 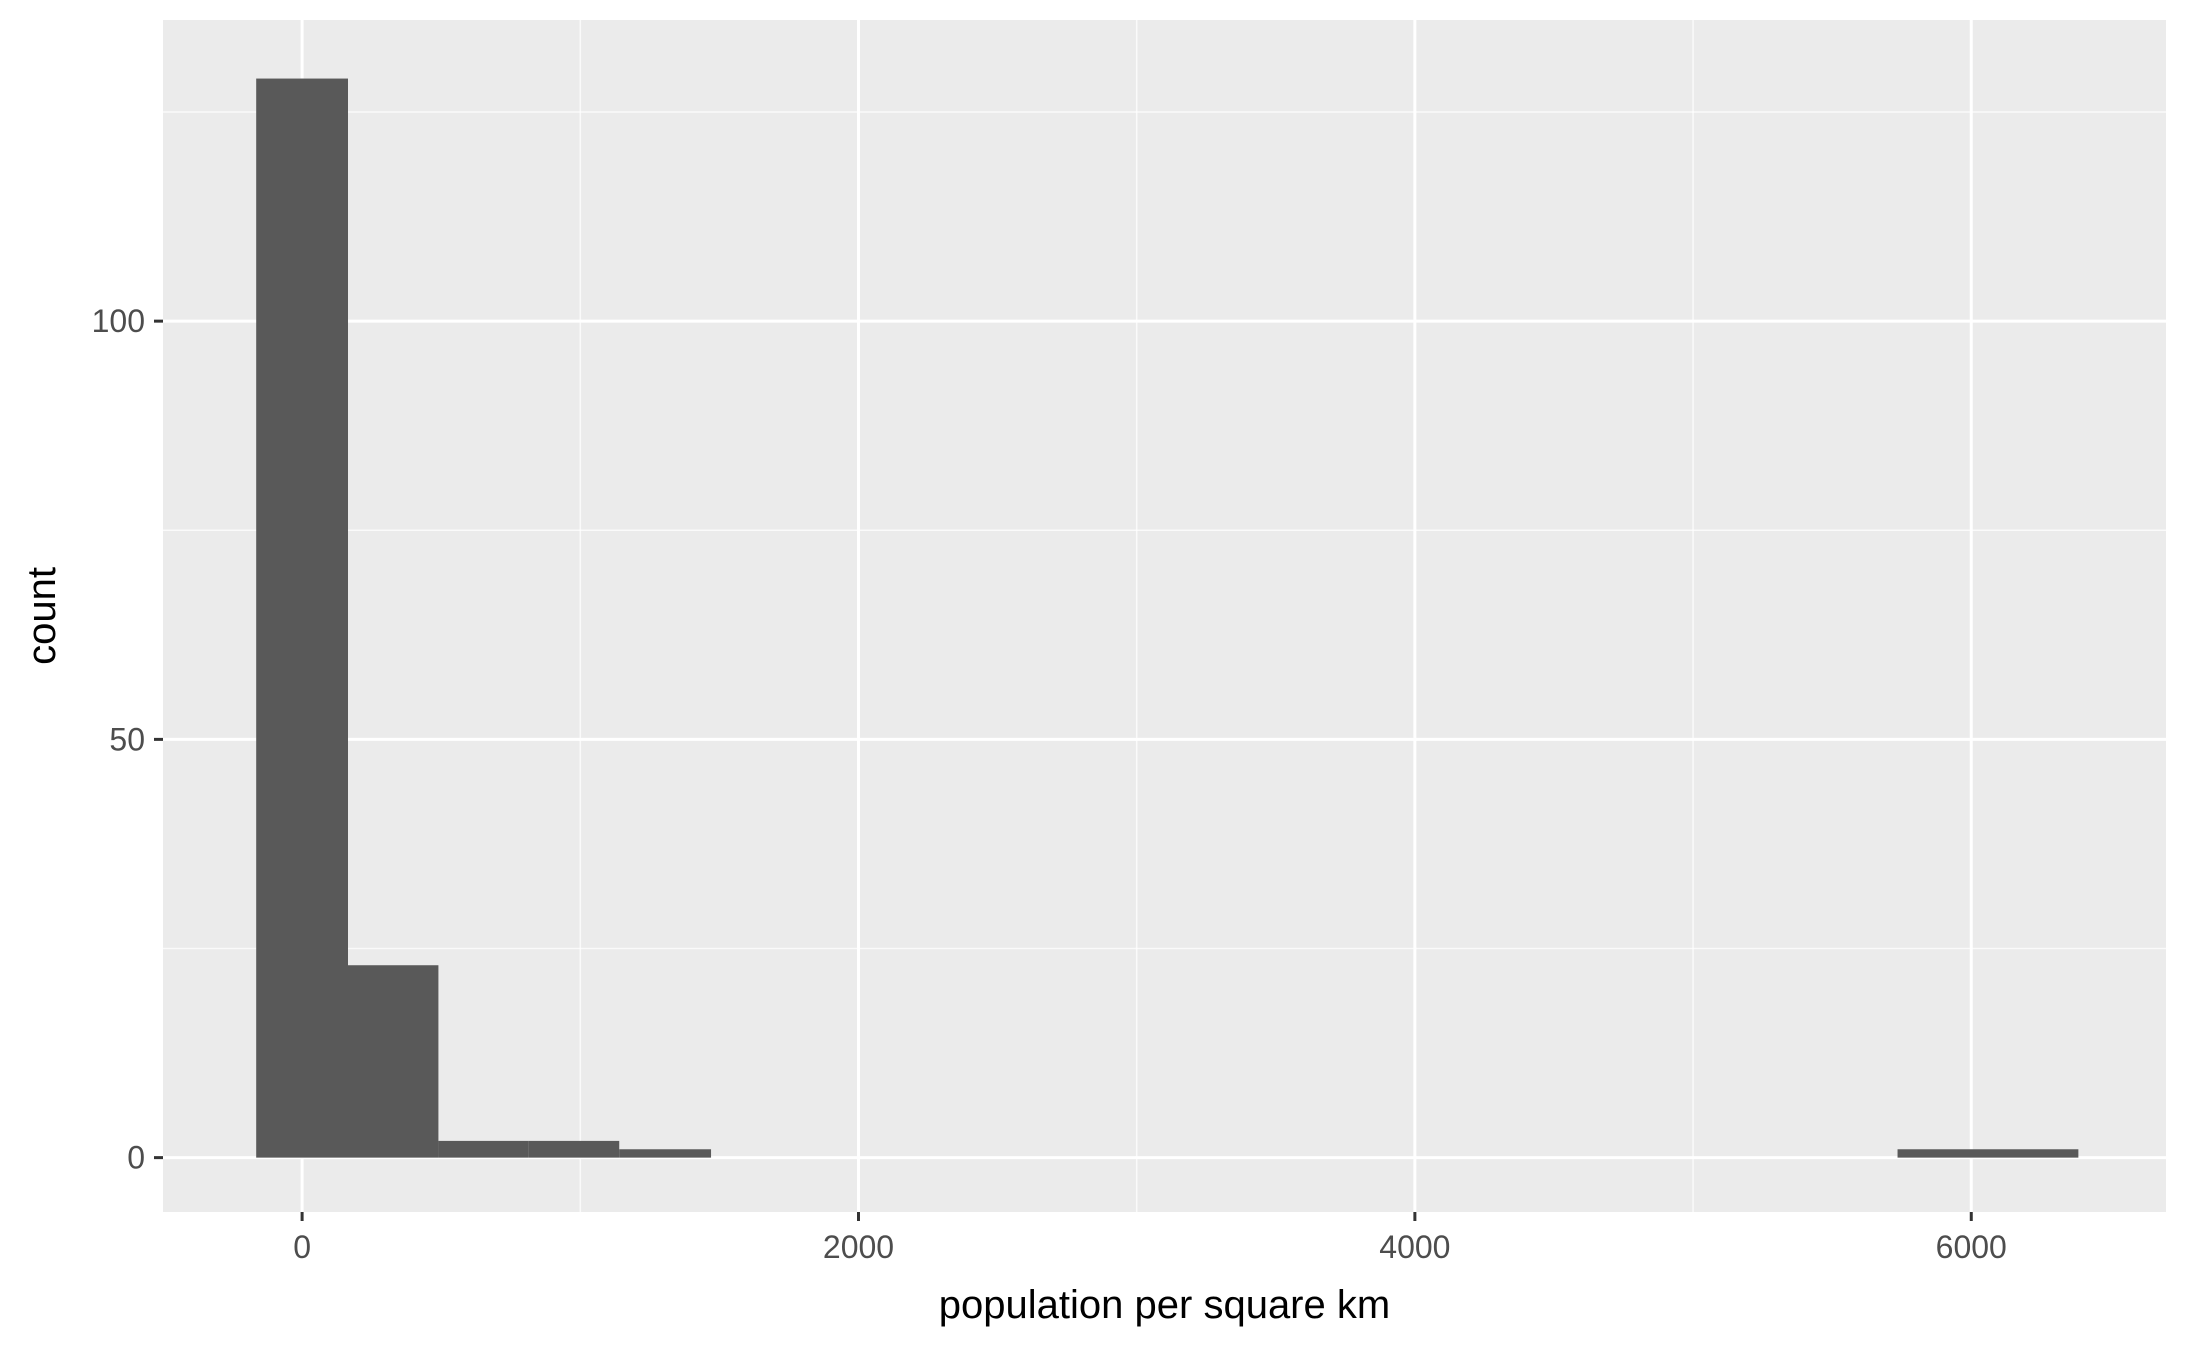 I want to click on y-axis-title: count, so click(x=42, y=616).